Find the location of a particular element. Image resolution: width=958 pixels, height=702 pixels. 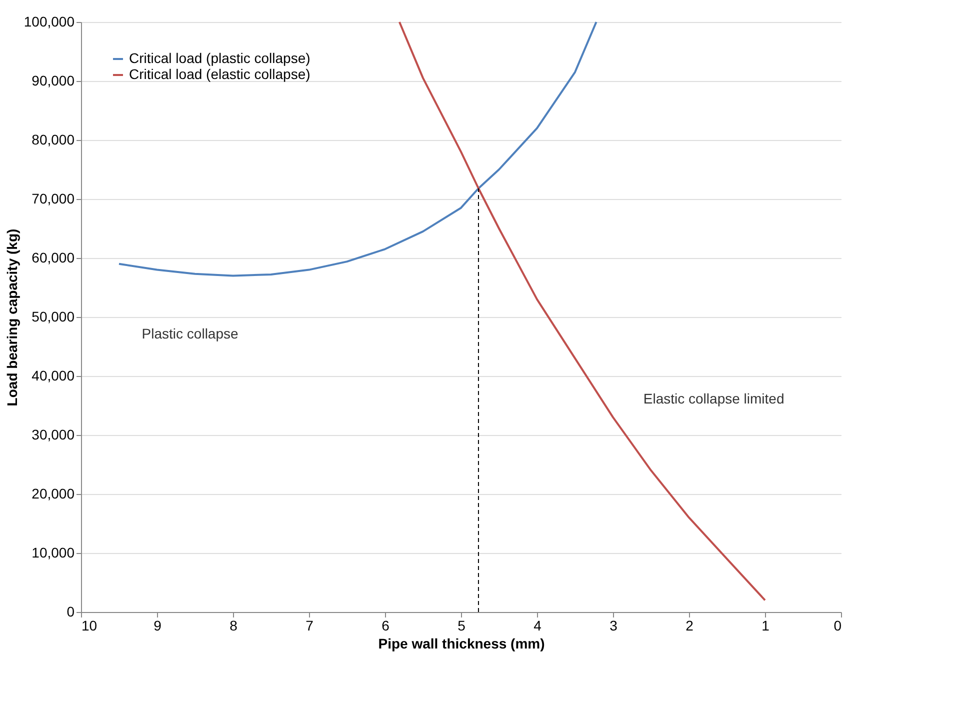

y-tick-label: 90,000 is located at coordinates (53, 80).